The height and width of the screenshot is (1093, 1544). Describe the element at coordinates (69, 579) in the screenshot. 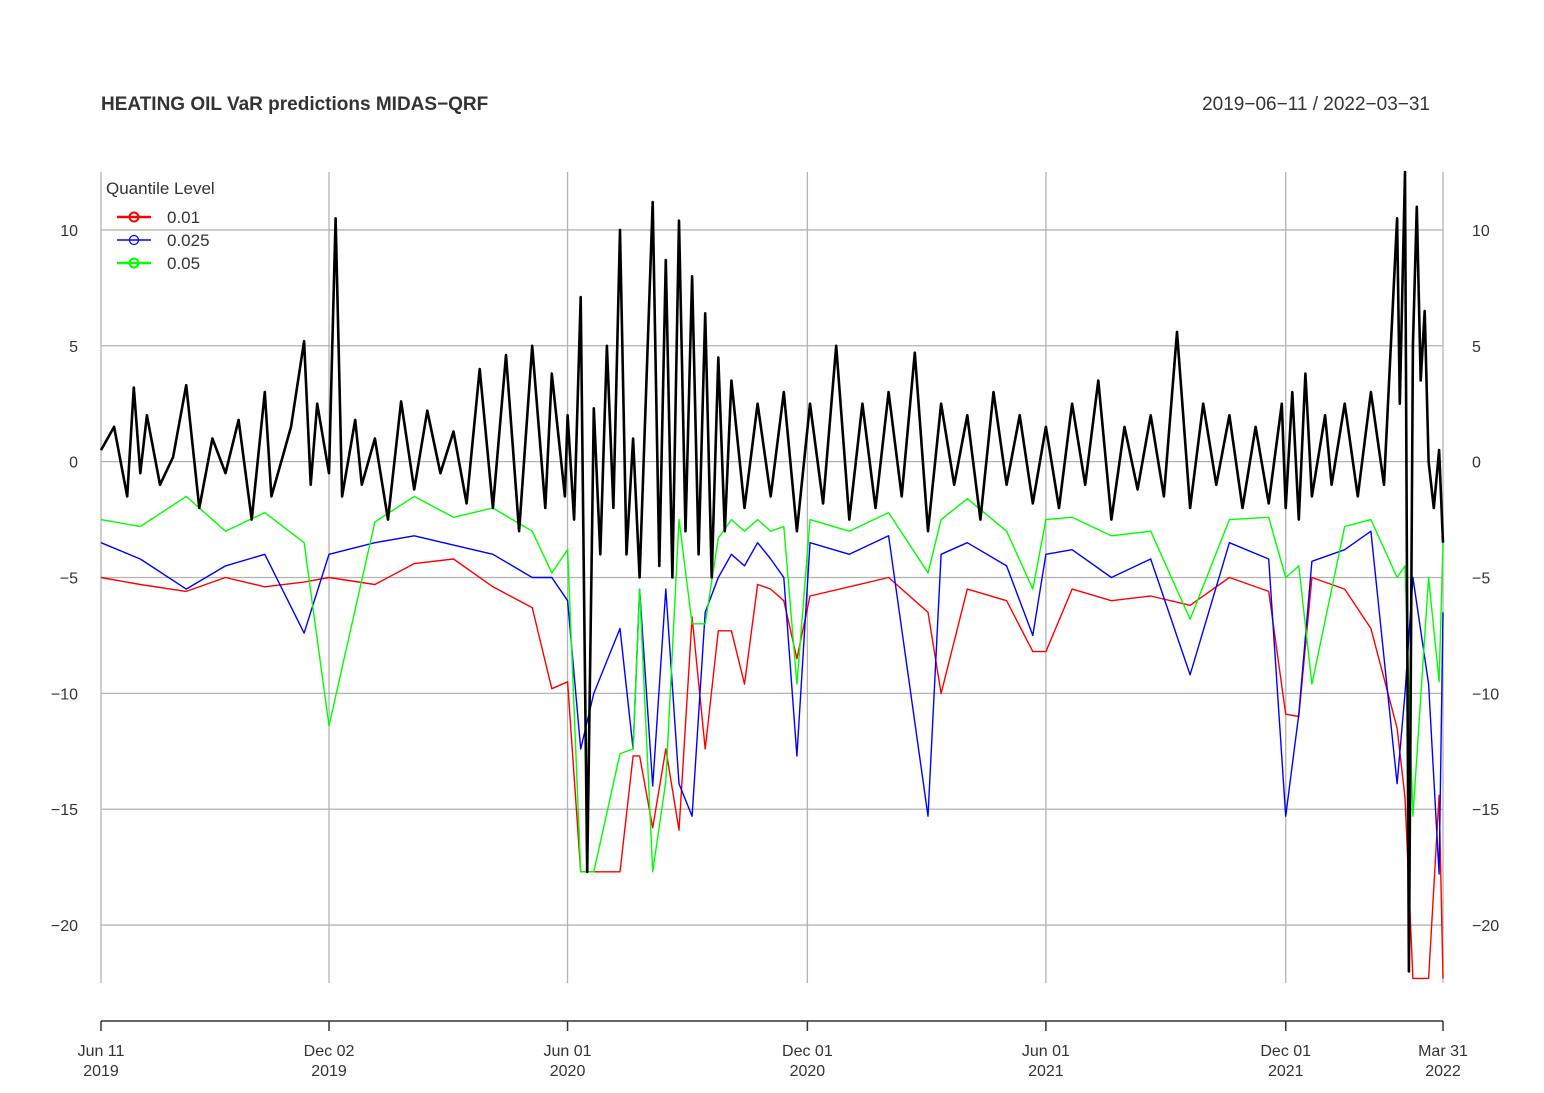

I see `y-tick-label-left: −5` at that location.